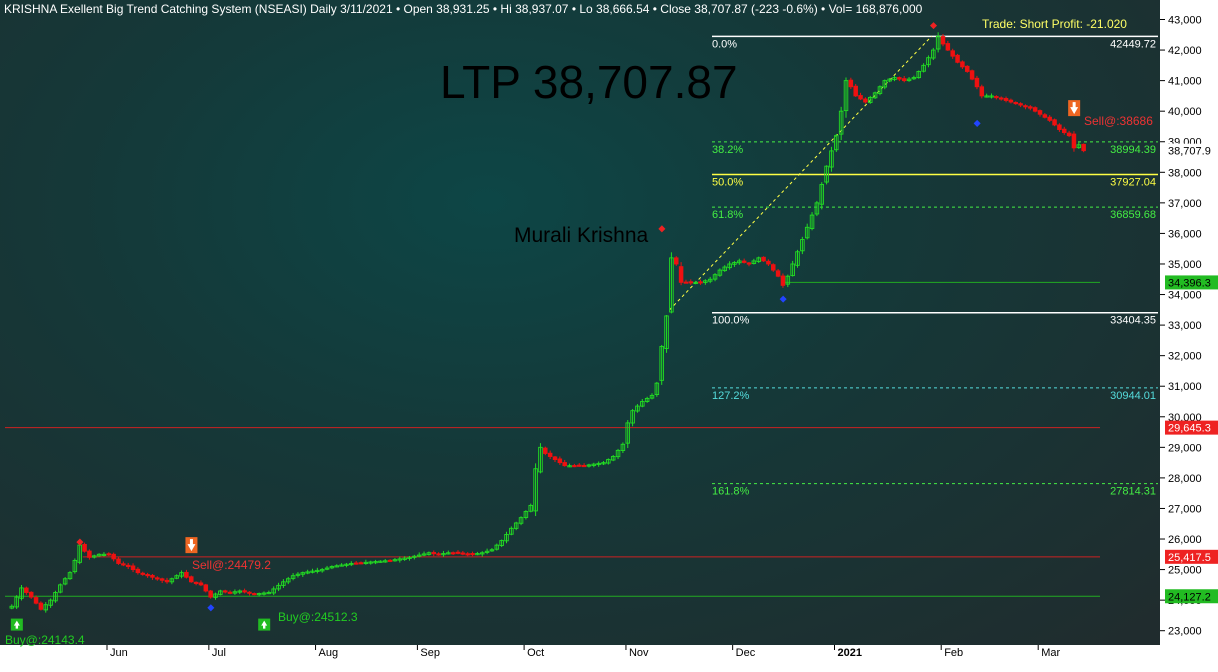  I want to click on y-tick-label: 43,000, so click(1185, 21).